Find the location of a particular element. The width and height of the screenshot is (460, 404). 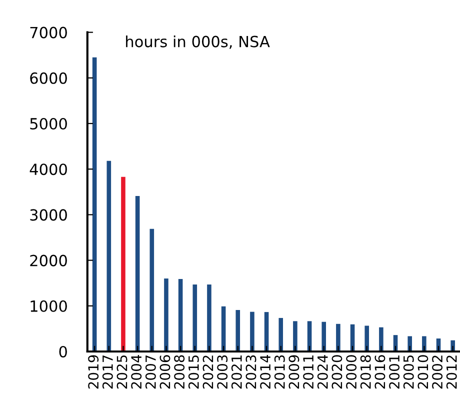

y-tick-label: 4000 is located at coordinates (48, 170).